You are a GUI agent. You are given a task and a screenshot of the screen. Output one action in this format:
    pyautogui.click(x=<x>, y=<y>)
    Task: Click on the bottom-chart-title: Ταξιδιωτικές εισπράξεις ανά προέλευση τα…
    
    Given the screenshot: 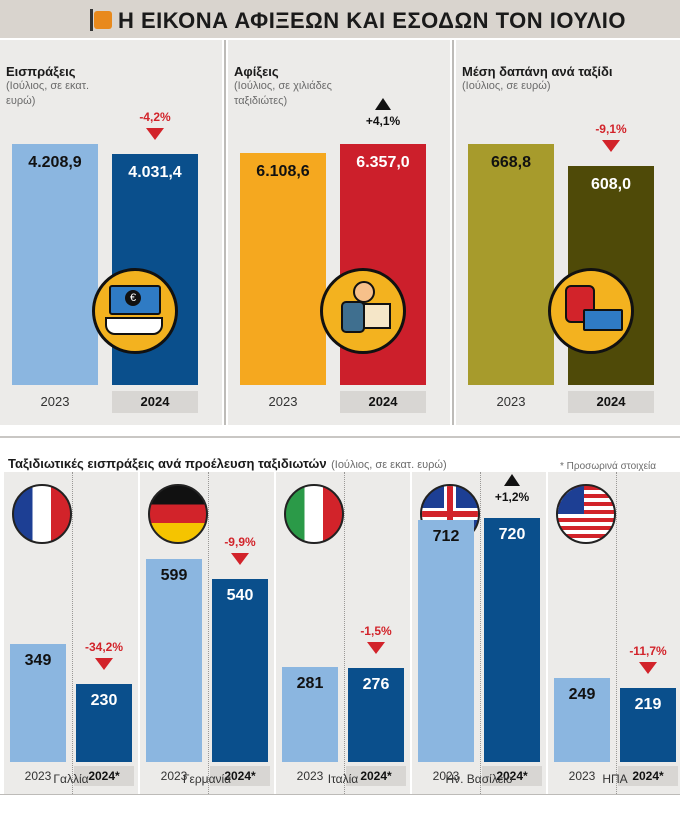 What is the action you would take?
    pyautogui.click(x=278, y=464)
    